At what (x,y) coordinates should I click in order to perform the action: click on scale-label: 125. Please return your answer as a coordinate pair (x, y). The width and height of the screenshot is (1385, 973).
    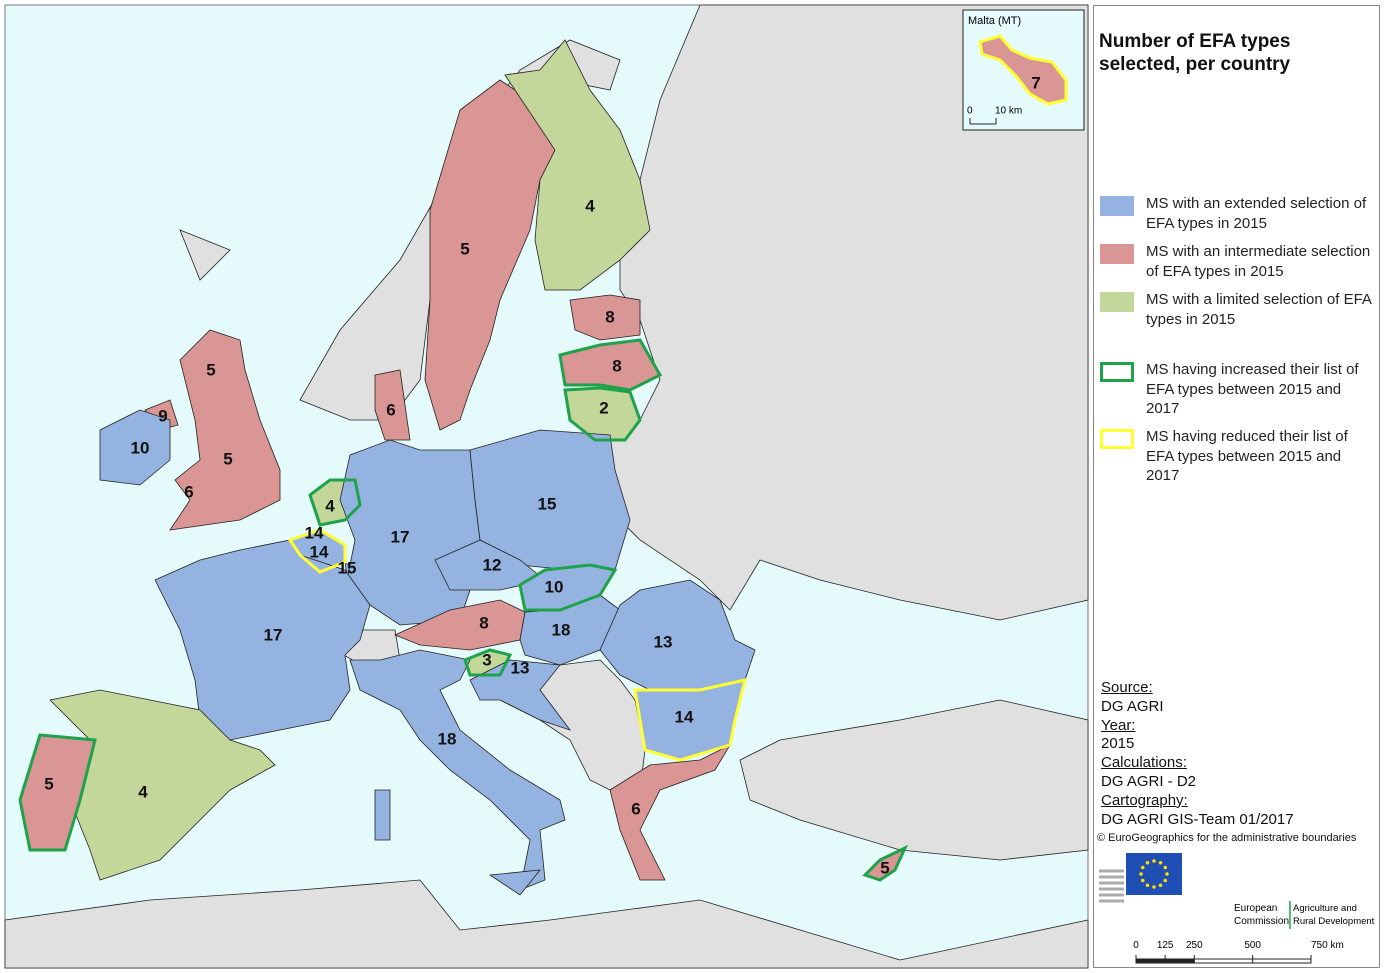
    Looking at the image, I should click on (1165, 945).